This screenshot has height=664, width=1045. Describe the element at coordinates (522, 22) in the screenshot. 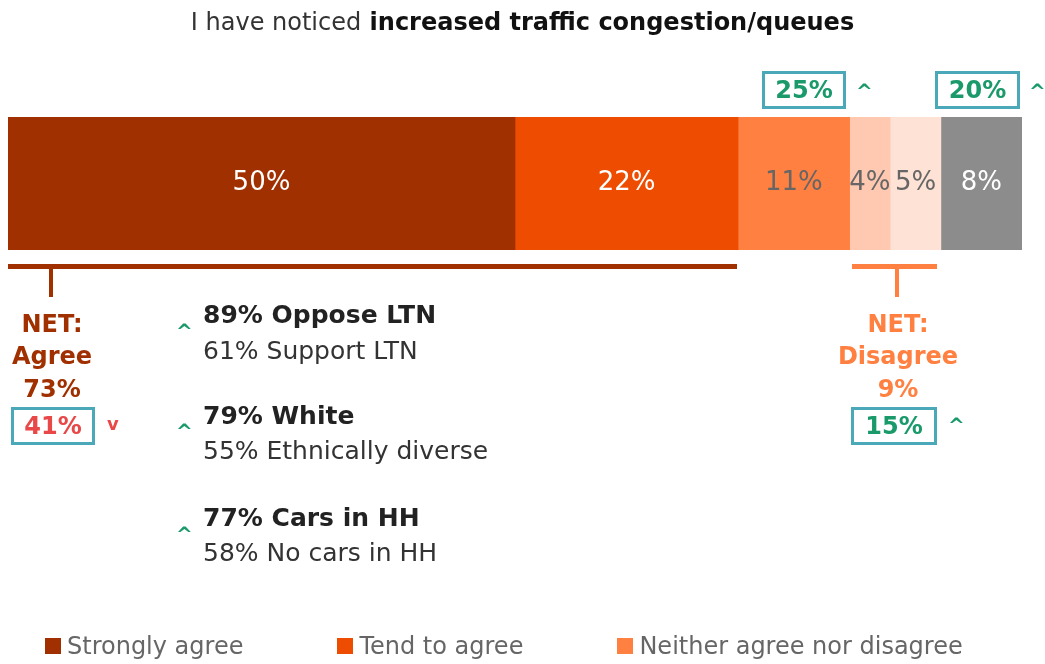

I see `chart-title: I have noticed increased traffic congestion/queues` at that location.